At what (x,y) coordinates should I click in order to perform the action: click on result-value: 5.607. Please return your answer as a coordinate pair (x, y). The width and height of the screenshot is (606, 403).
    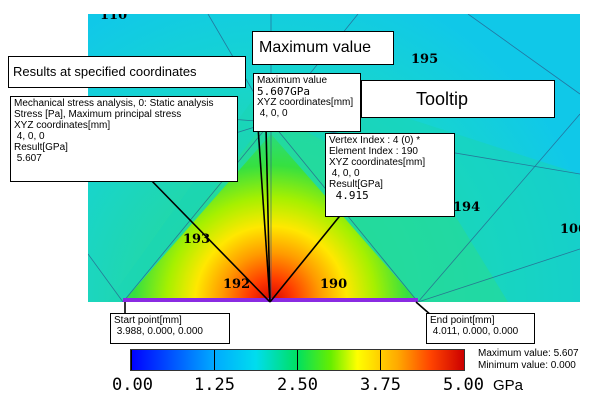
    Looking at the image, I should click on (28, 158).